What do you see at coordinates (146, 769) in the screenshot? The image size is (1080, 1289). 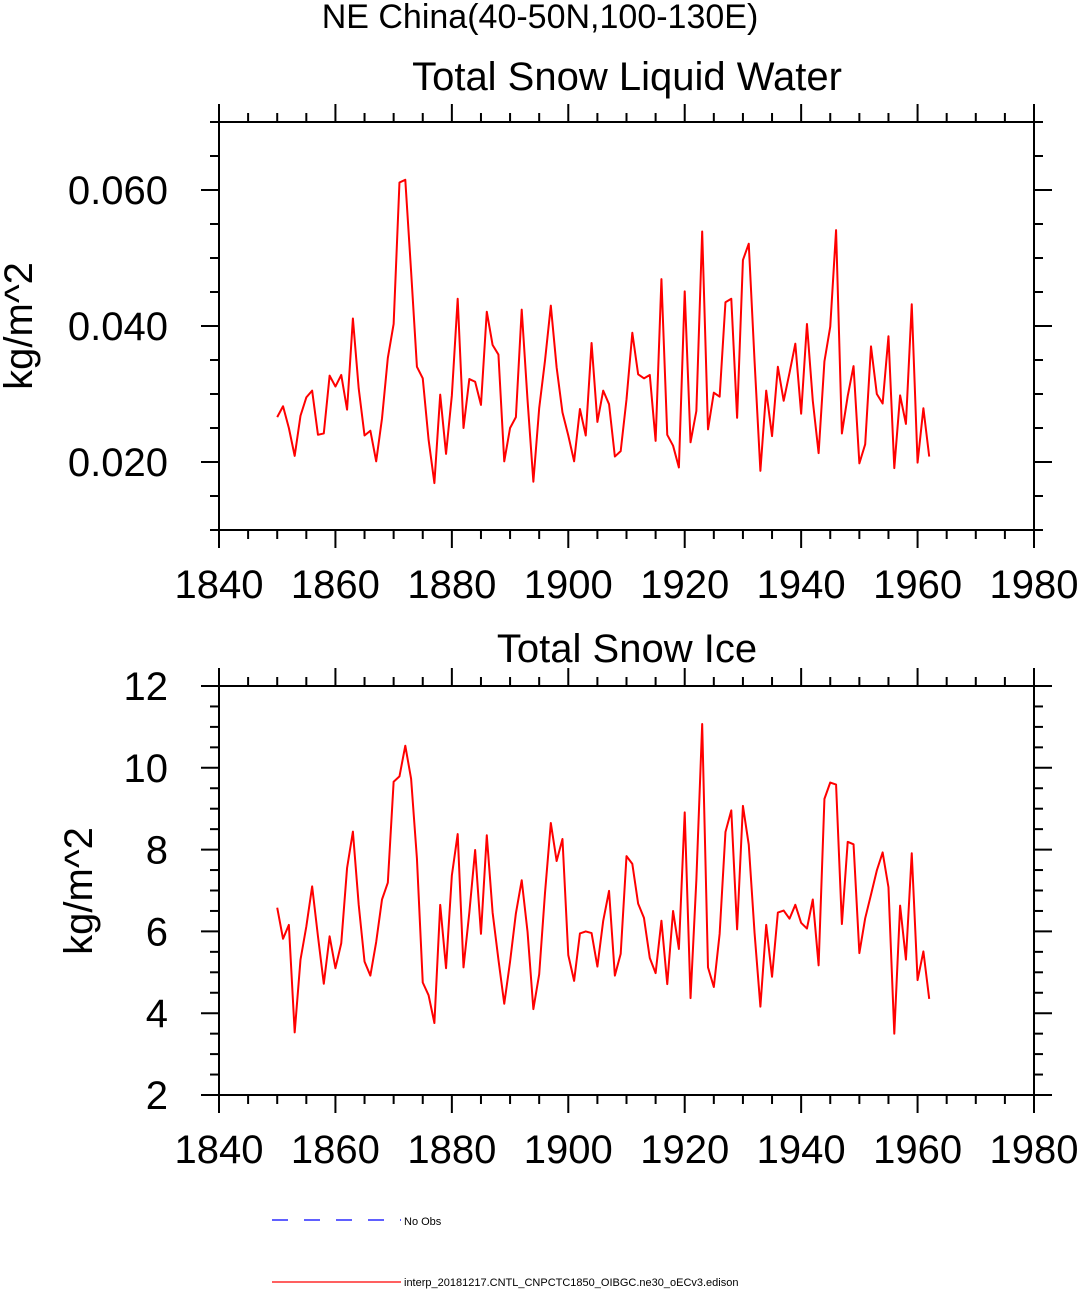 I see `y-tick-label: 10` at bounding box center [146, 769].